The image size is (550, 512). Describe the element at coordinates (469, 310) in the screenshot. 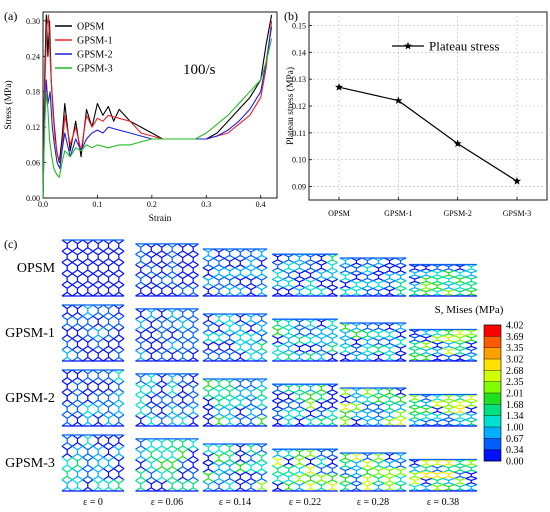

I see `colorbar-title: S, Mises (MPa)` at that location.